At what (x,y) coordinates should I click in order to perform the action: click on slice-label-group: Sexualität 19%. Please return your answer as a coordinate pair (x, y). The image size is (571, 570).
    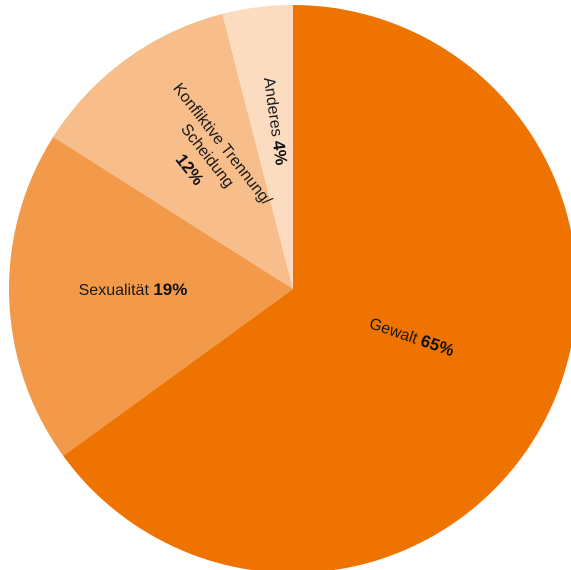
    Looking at the image, I should click on (133, 289).